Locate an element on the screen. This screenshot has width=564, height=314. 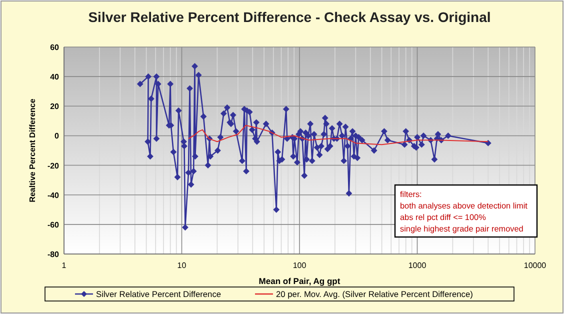
annotation: both analyses above detection limit is located at coordinates (464, 206).